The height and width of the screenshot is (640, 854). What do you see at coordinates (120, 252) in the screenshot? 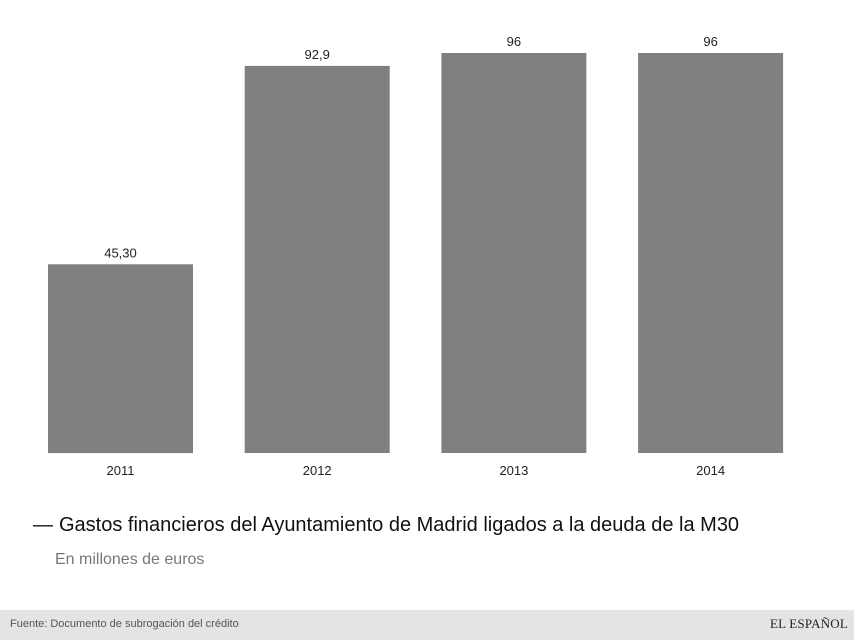
I see `data-label-2011: 45,30` at bounding box center [120, 252].